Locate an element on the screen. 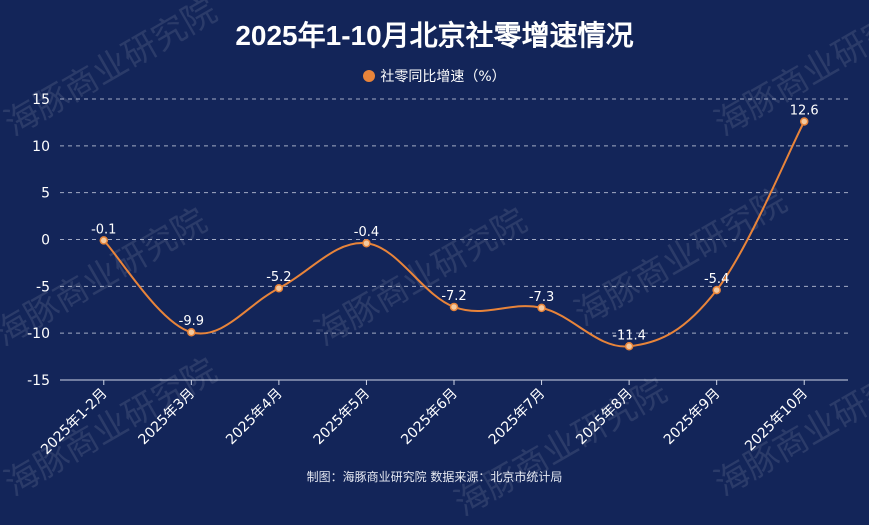  x-tick-label: 2025年6月 is located at coordinates (429, 417).